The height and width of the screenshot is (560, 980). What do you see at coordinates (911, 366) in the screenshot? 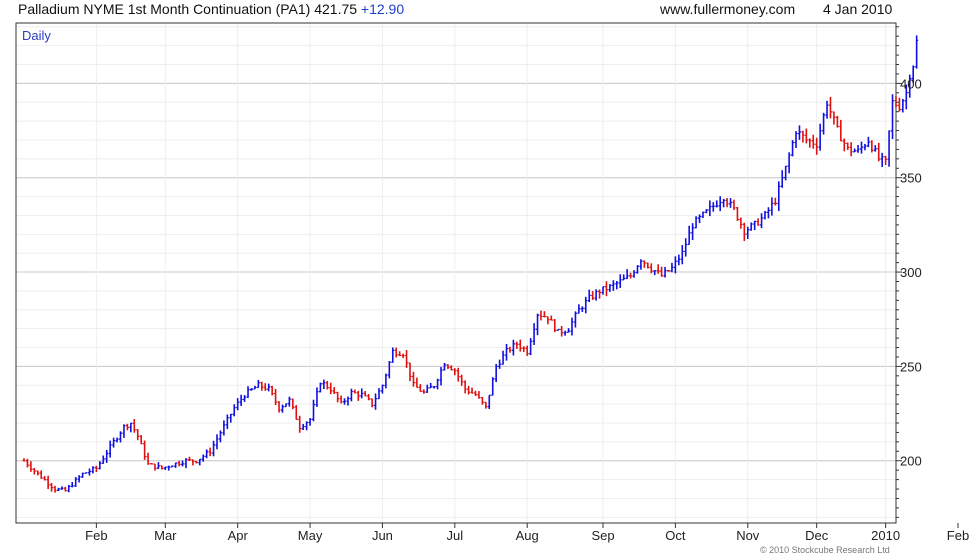
I see `y-tick-label: 250` at bounding box center [911, 366].